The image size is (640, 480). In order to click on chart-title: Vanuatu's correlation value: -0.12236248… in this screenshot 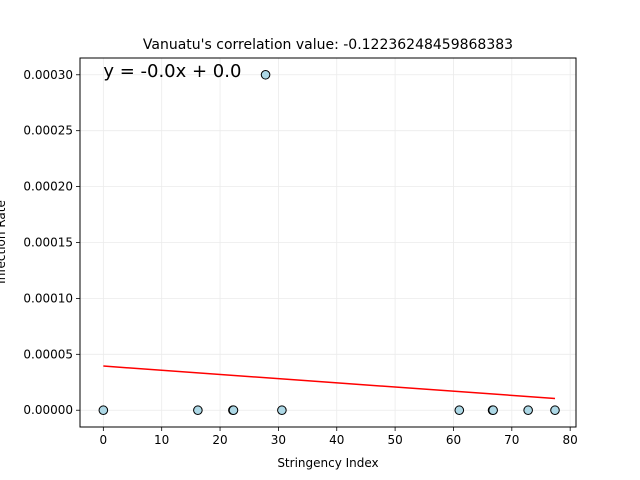, I will do `click(328, 45)`.